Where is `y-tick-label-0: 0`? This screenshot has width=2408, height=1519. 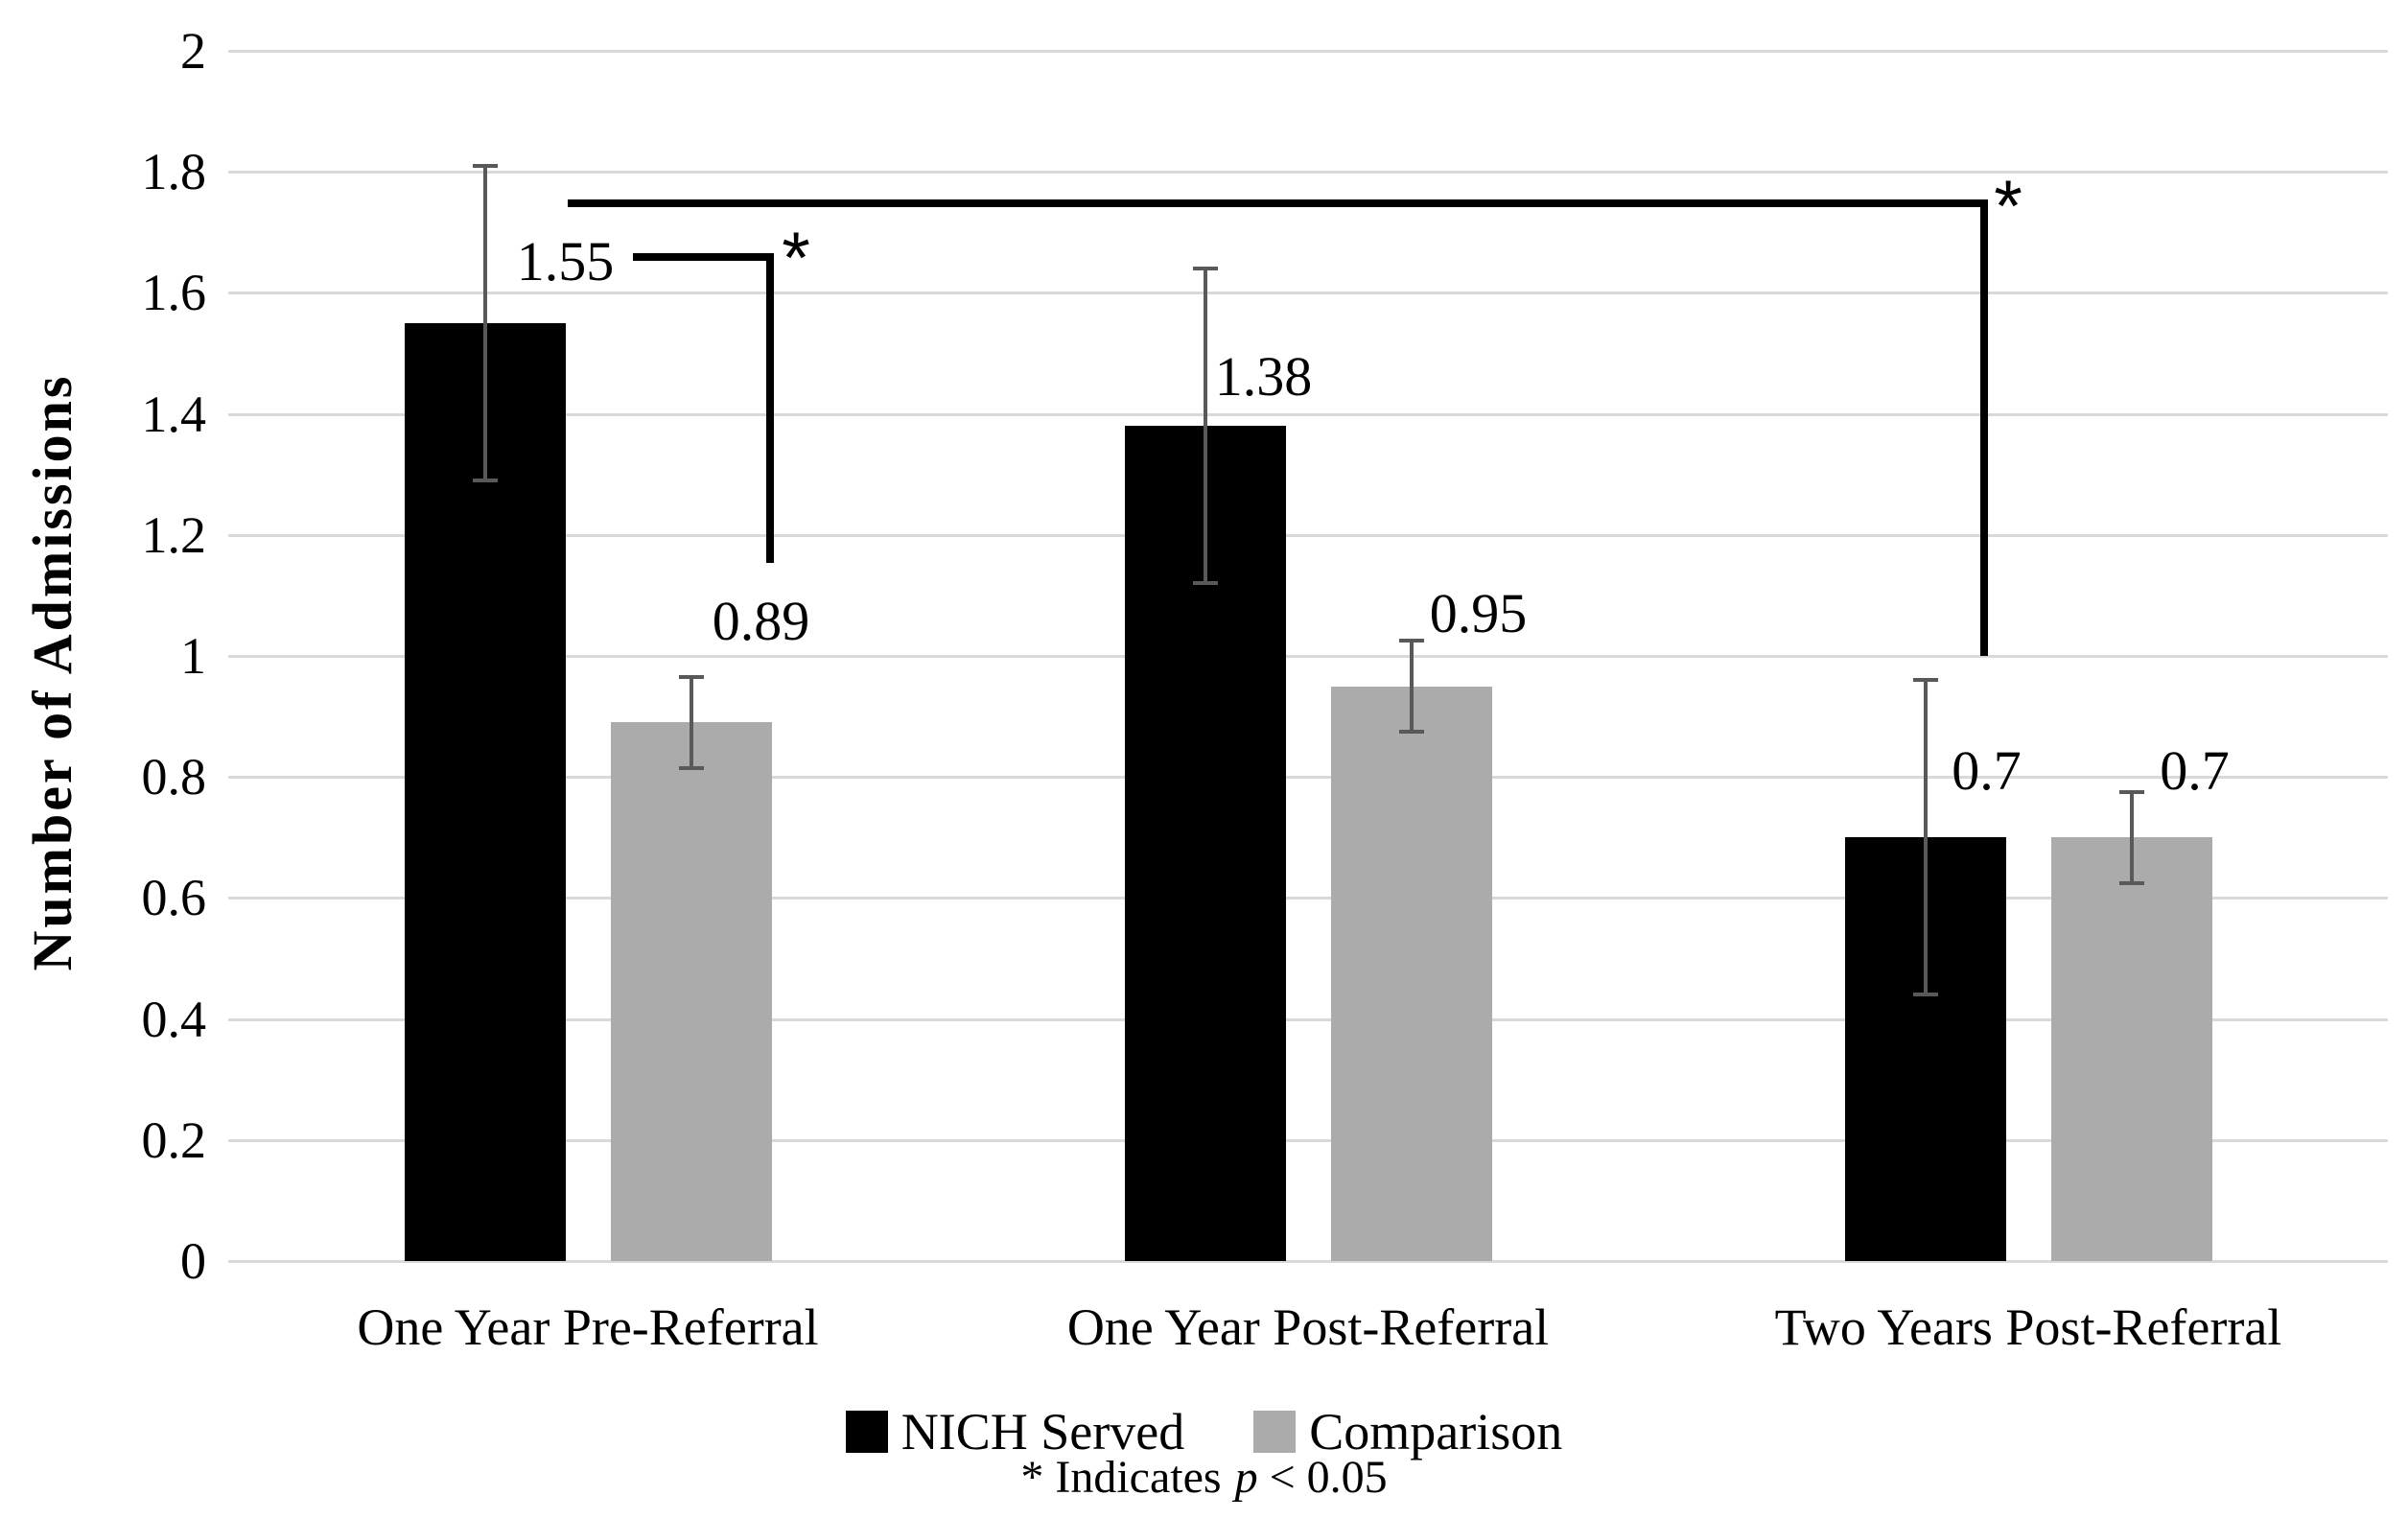
y-tick-label-0: 0 is located at coordinates (193, 1261).